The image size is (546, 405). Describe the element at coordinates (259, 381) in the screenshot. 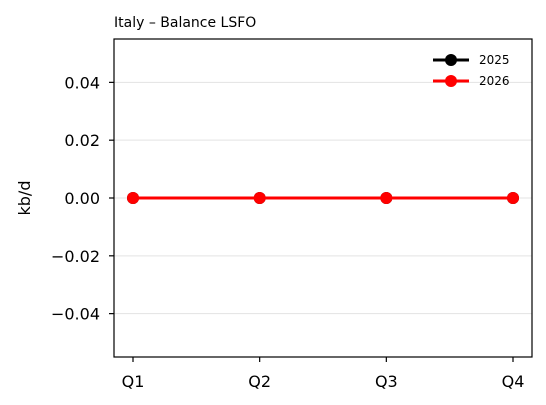

I see `x-tick-label: Q2` at that location.